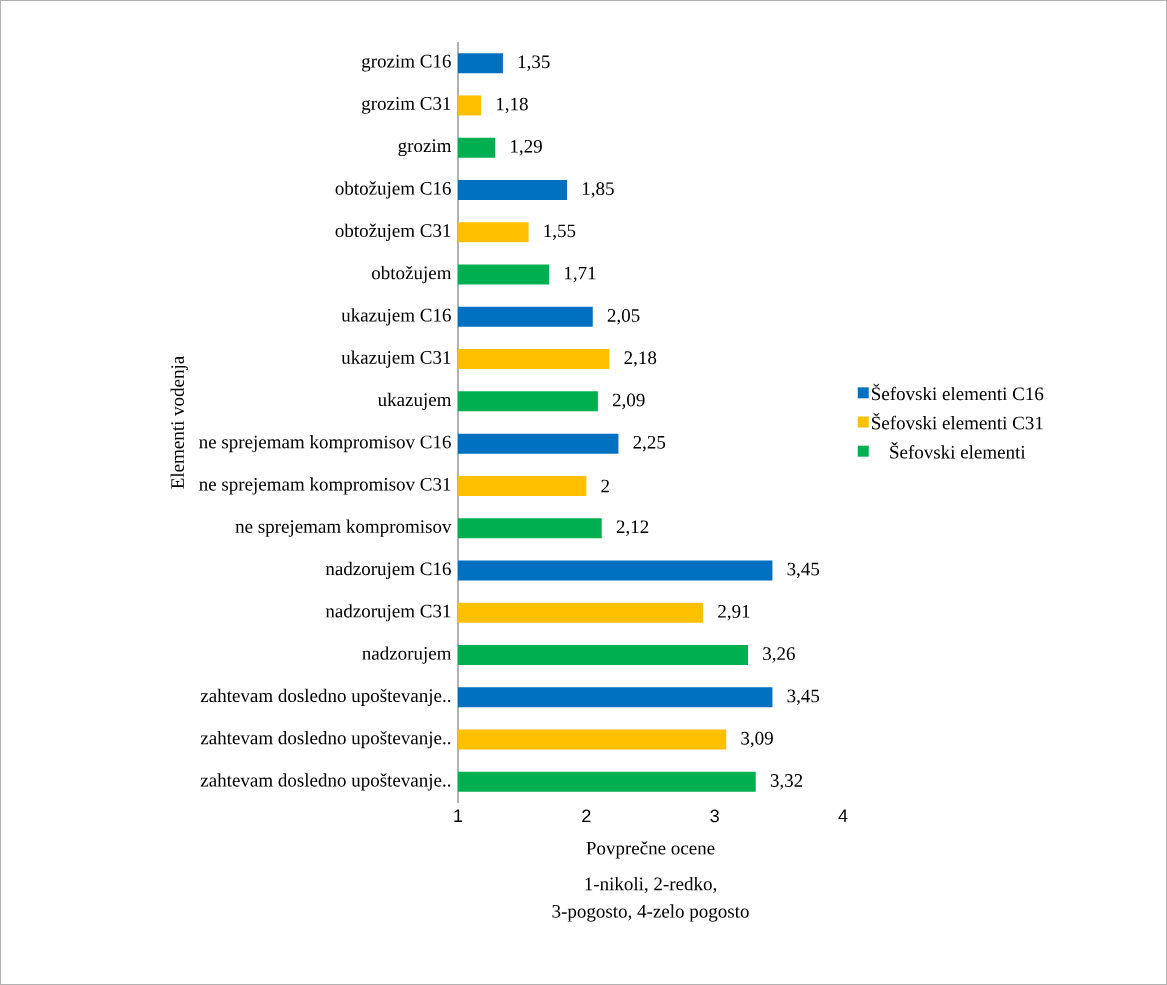 This screenshot has width=1167, height=985. Describe the element at coordinates (407, 655) in the screenshot. I see `y-tick-label: nadzorujem` at that location.